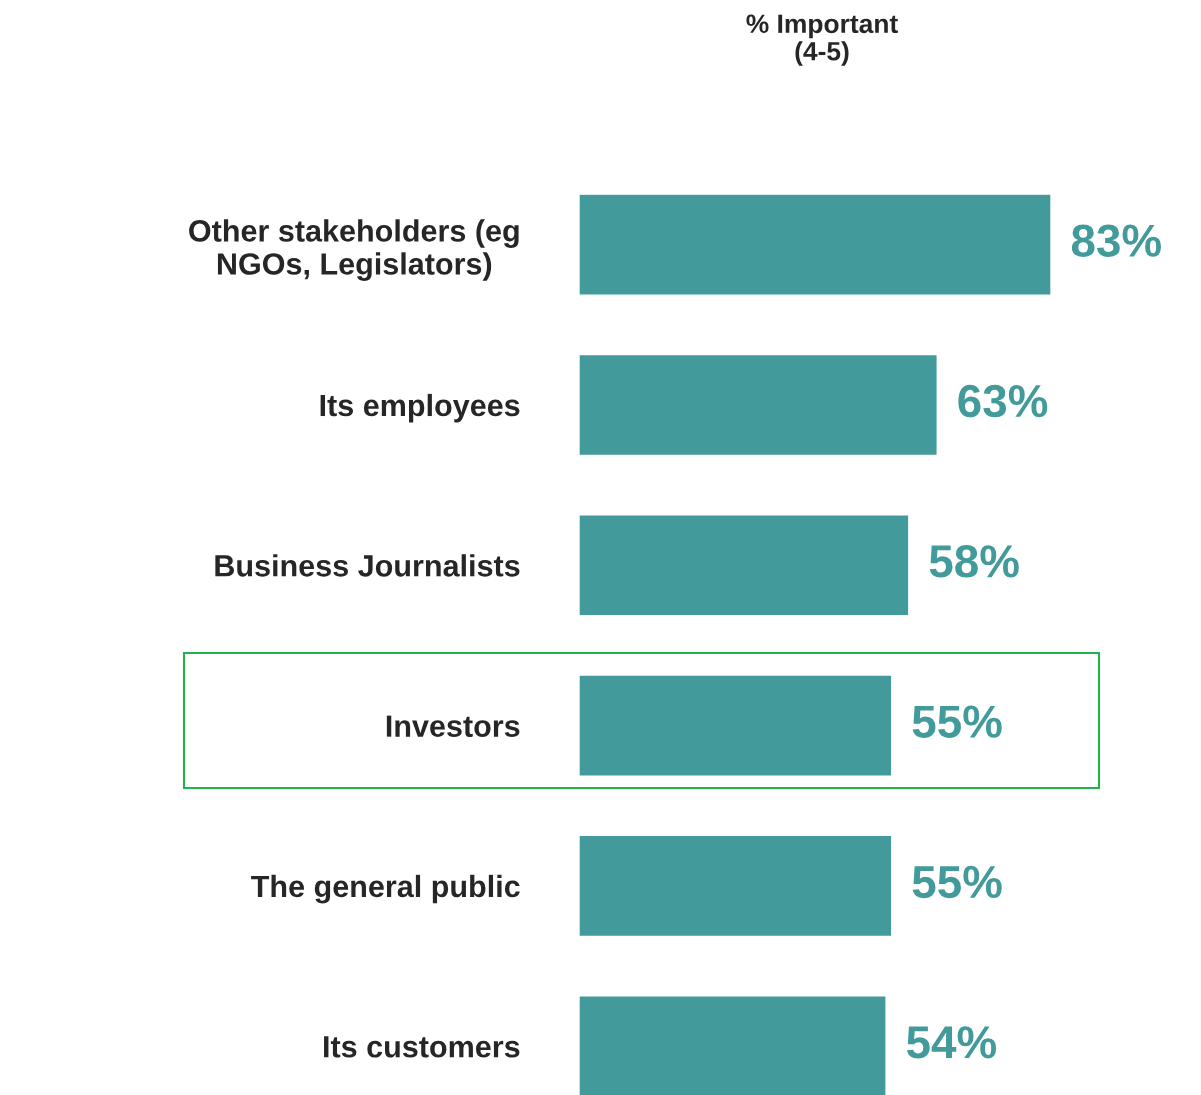 The image size is (1201, 1095). I want to click on chart-title: % Important (4-5), so click(822, 40).